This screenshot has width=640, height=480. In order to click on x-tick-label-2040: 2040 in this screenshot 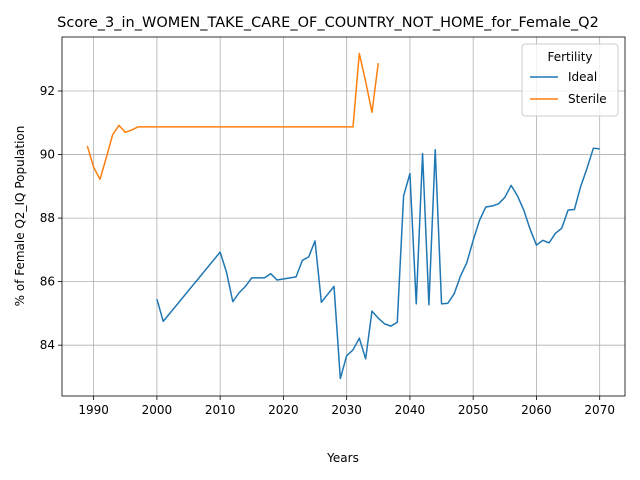, I will do `click(410, 410)`.